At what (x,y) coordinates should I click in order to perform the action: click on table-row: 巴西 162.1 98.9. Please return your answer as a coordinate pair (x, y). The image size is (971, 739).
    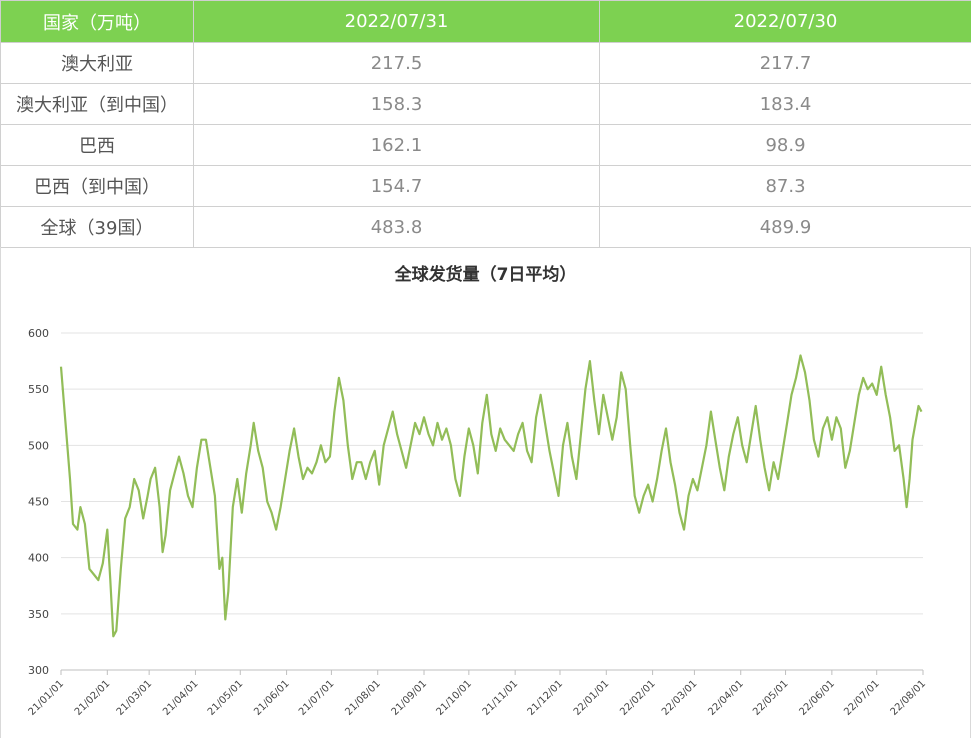
    Looking at the image, I should click on (485, 145).